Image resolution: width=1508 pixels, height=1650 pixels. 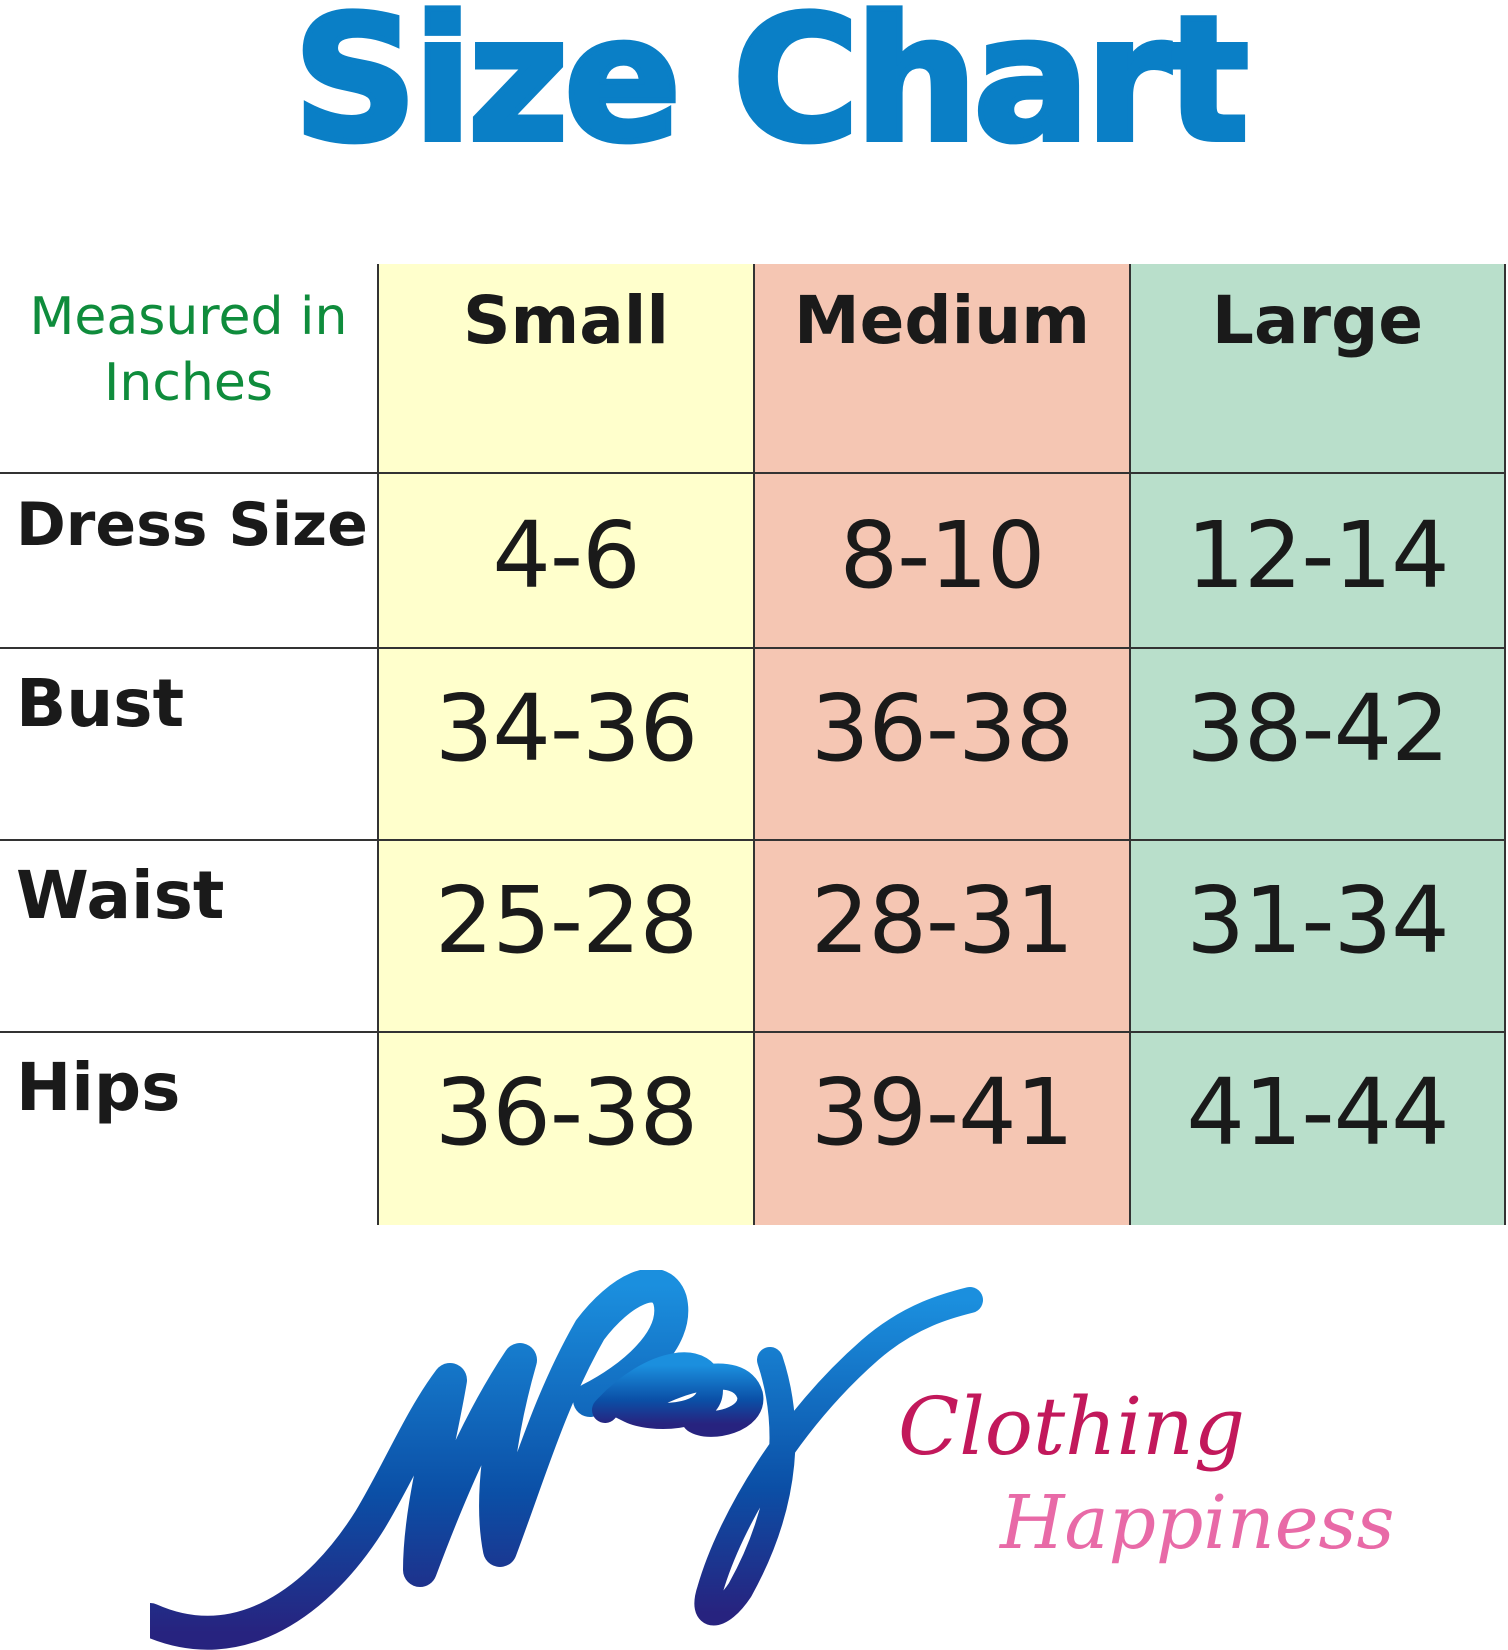 What do you see at coordinates (566, 1460) in the screenshot?
I see `brand-logo` at bounding box center [566, 1460].